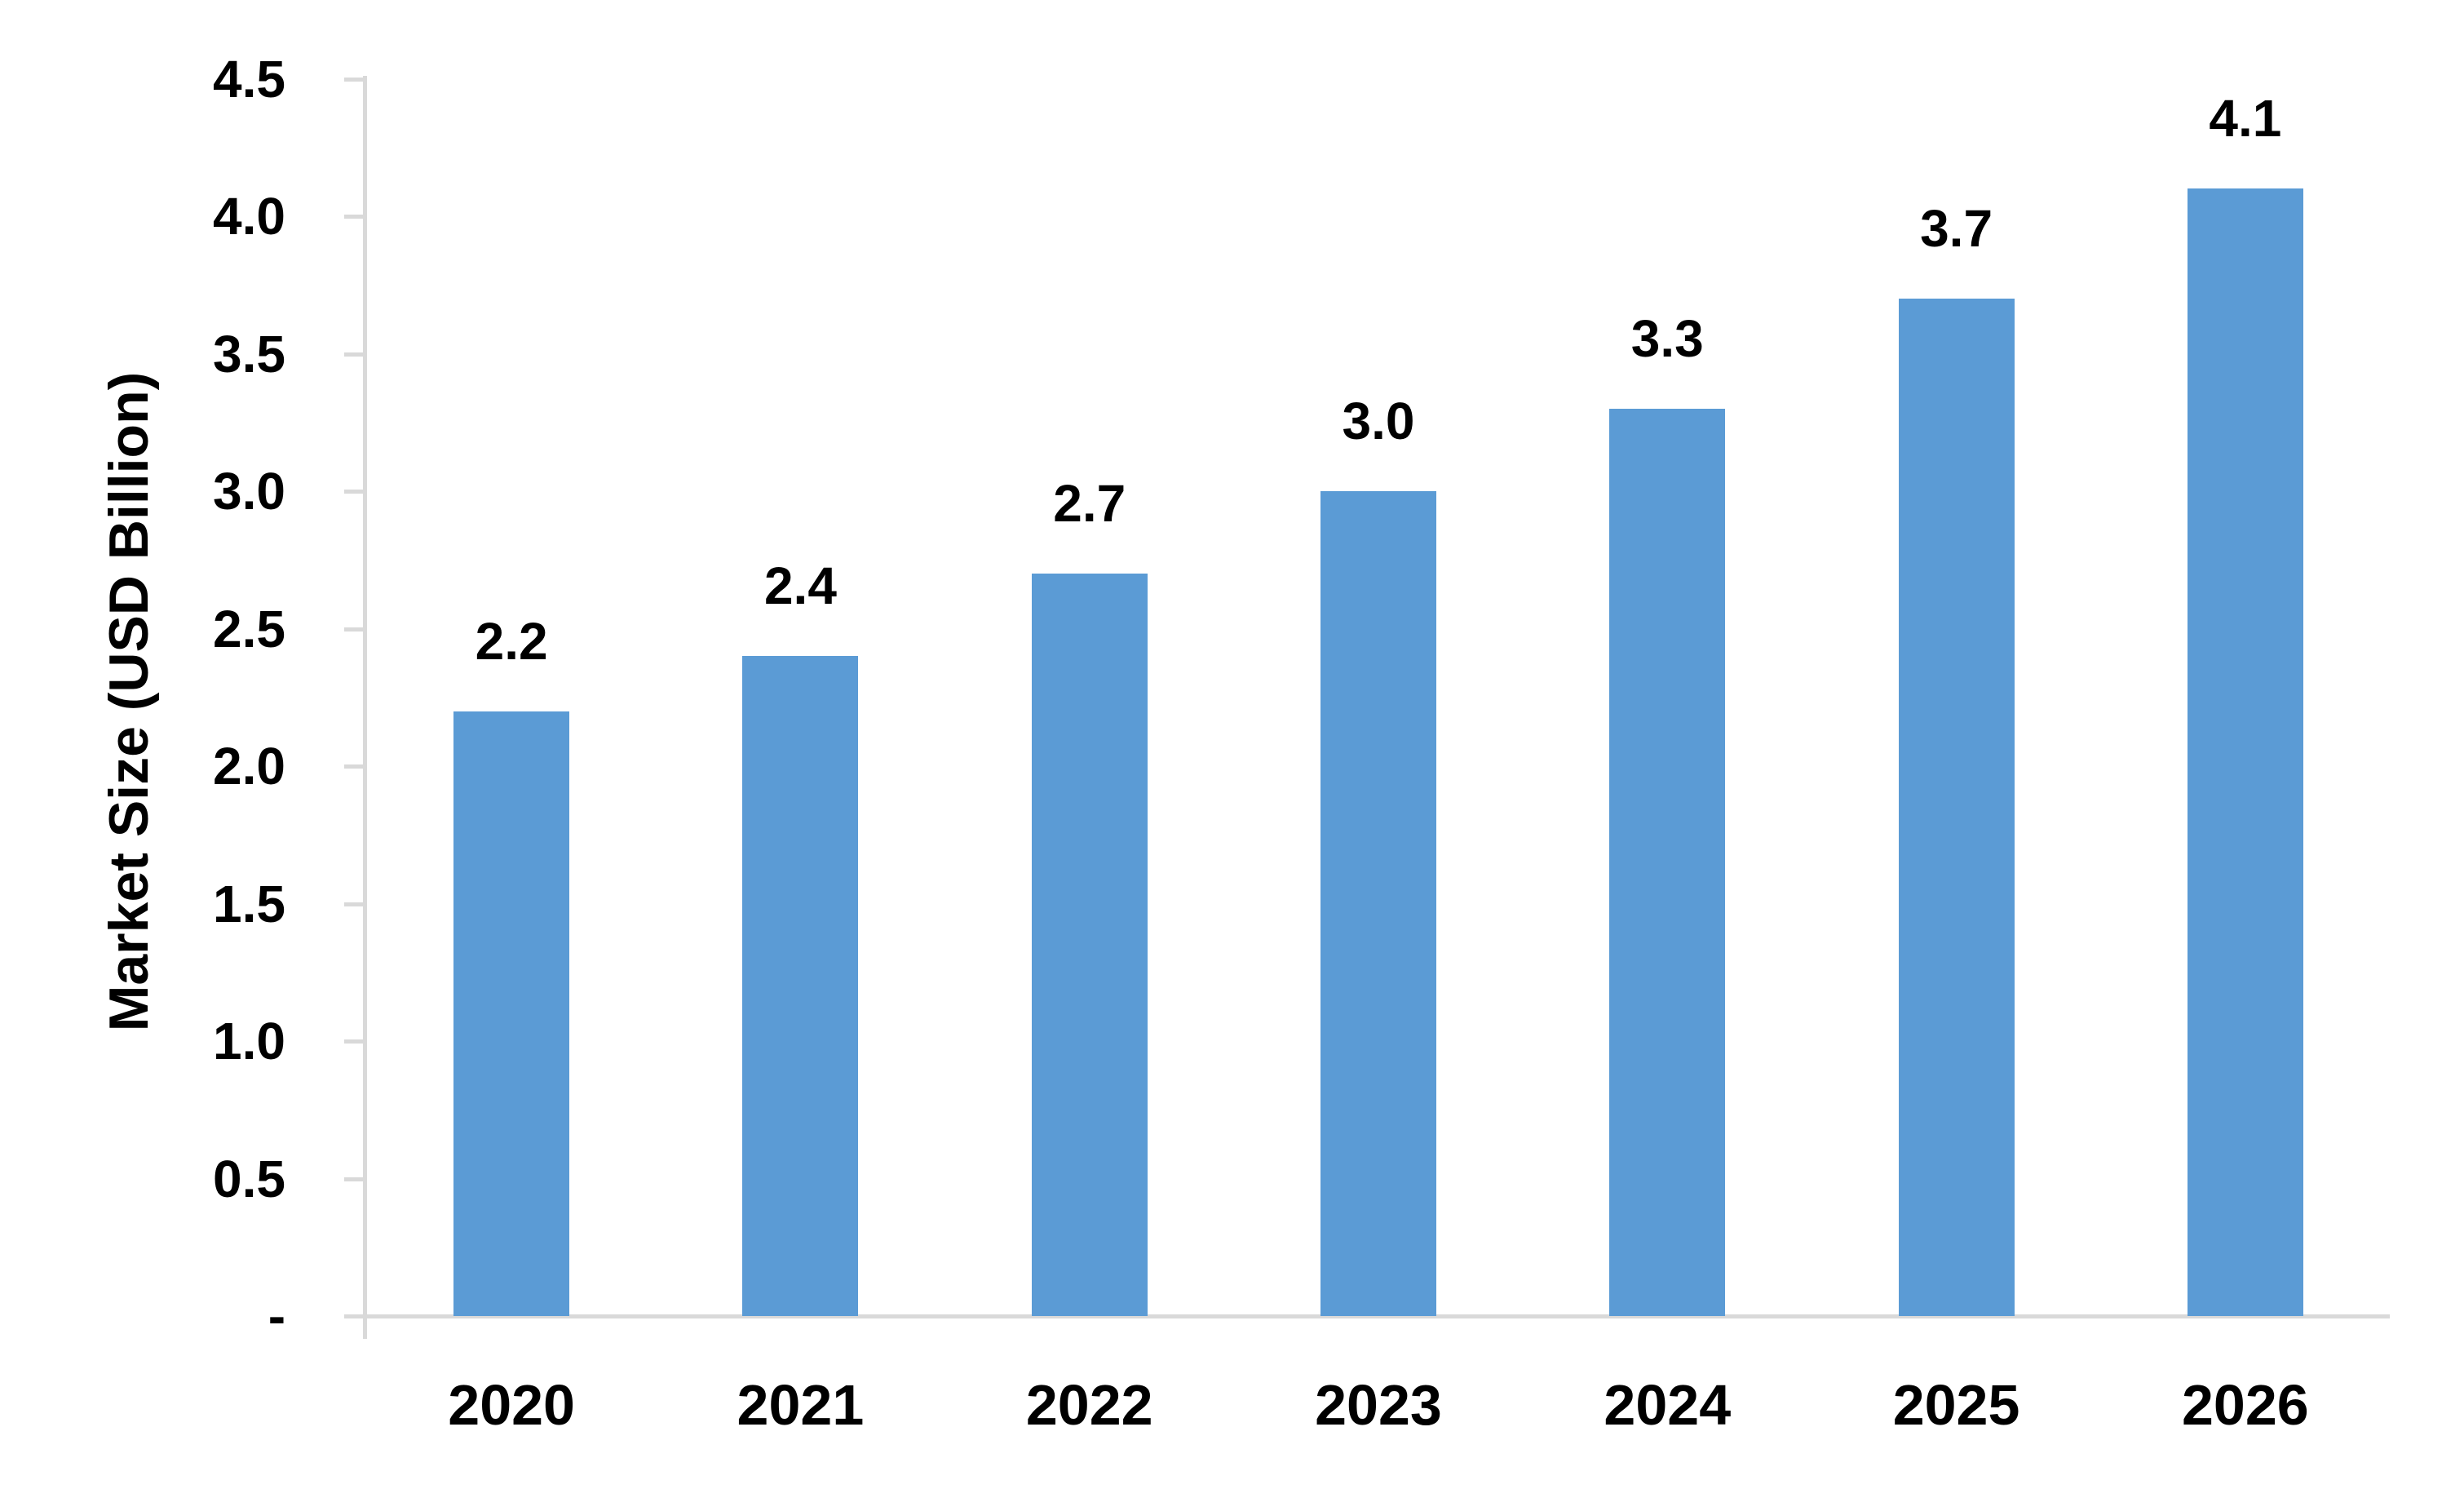 This screenshot has height=1489, width=2464. Describe the element at coordinates (1368, 1316) in the screenshot. I see `x-axis-line` at that location.